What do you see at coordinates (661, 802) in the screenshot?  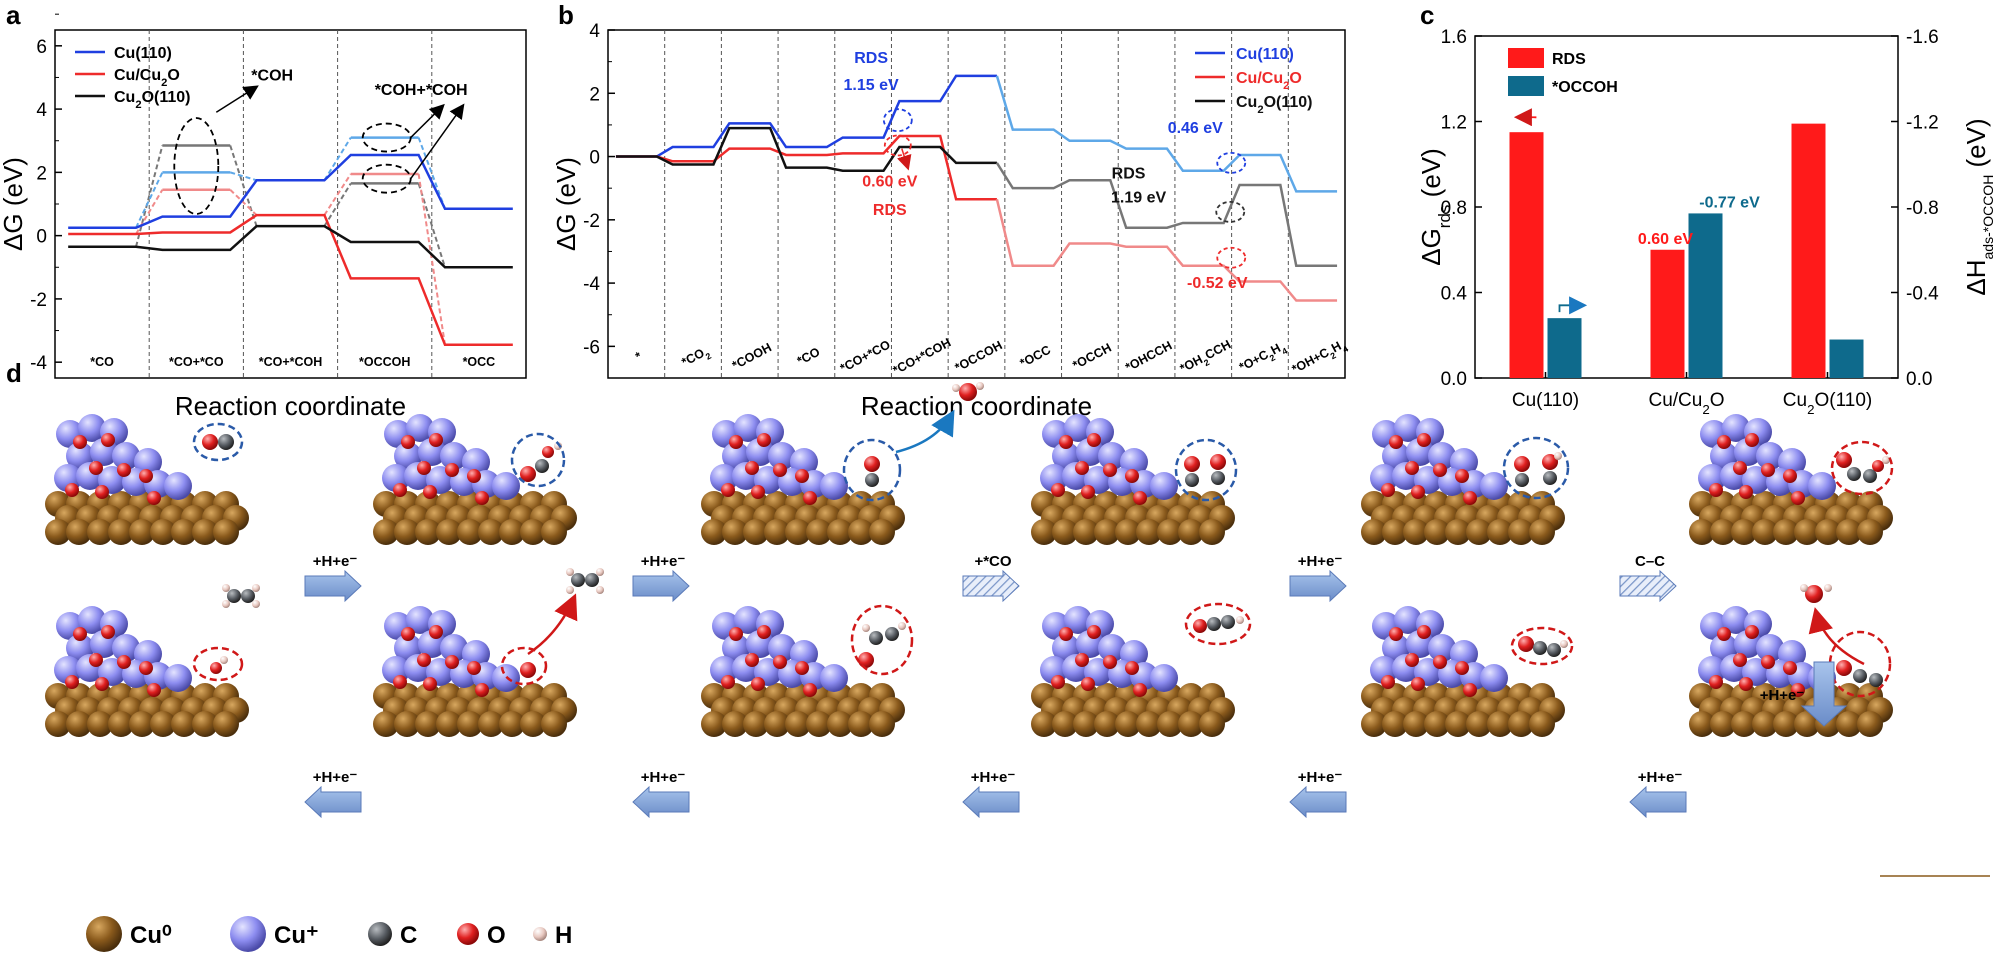 I see `bottom-row-arrow` at bounding box center [661, 802].